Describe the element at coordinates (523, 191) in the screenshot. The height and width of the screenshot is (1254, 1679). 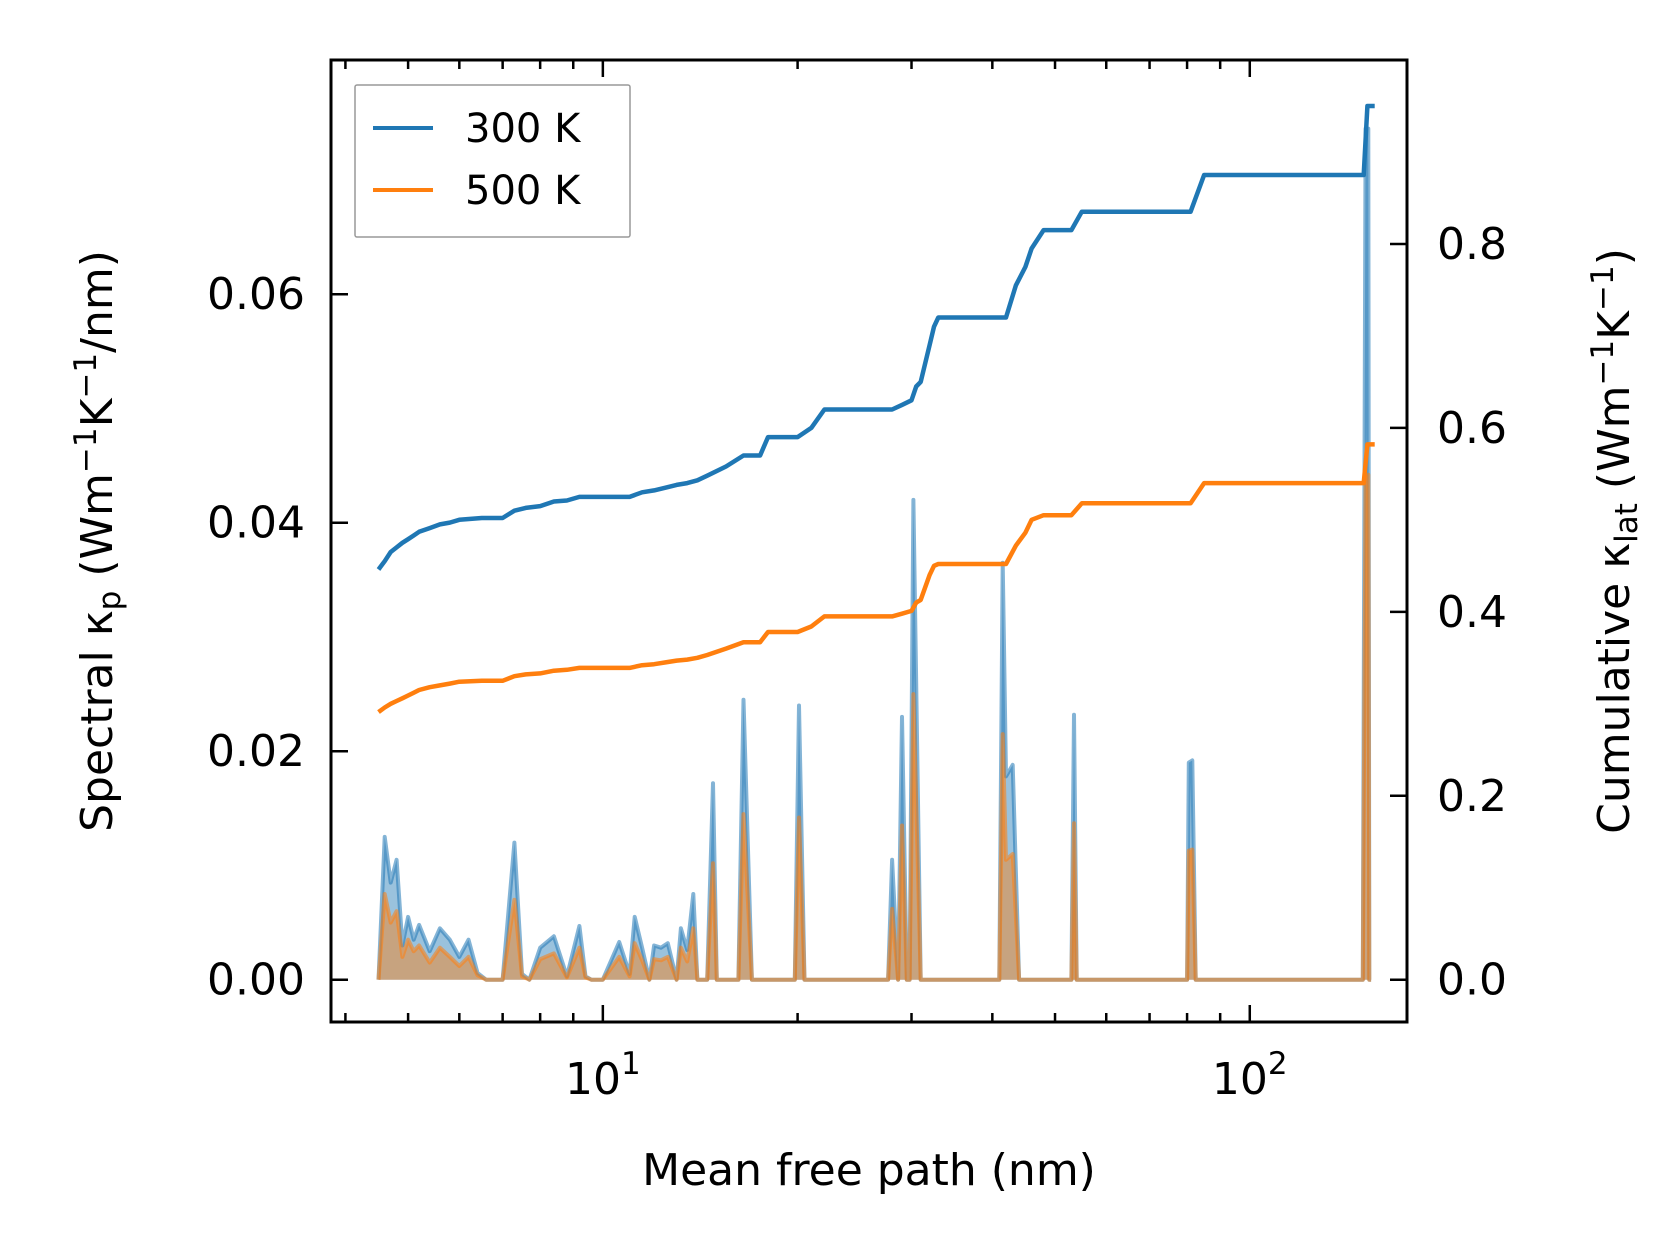
I see `legend-label-500k: 500 K` at that location.